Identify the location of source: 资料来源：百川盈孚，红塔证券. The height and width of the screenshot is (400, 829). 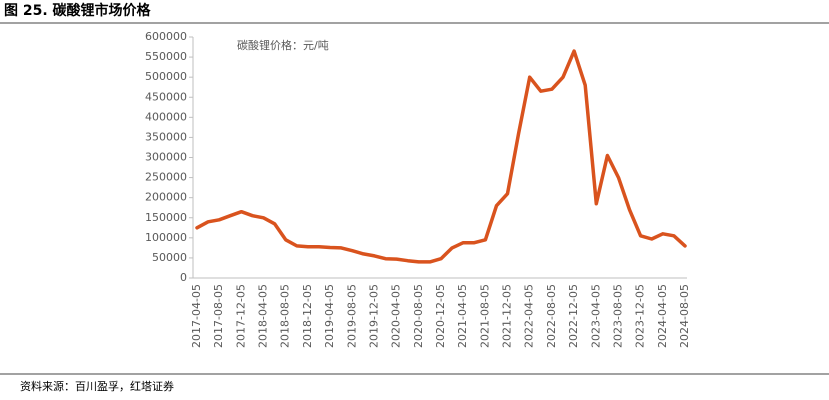
(97, 386).